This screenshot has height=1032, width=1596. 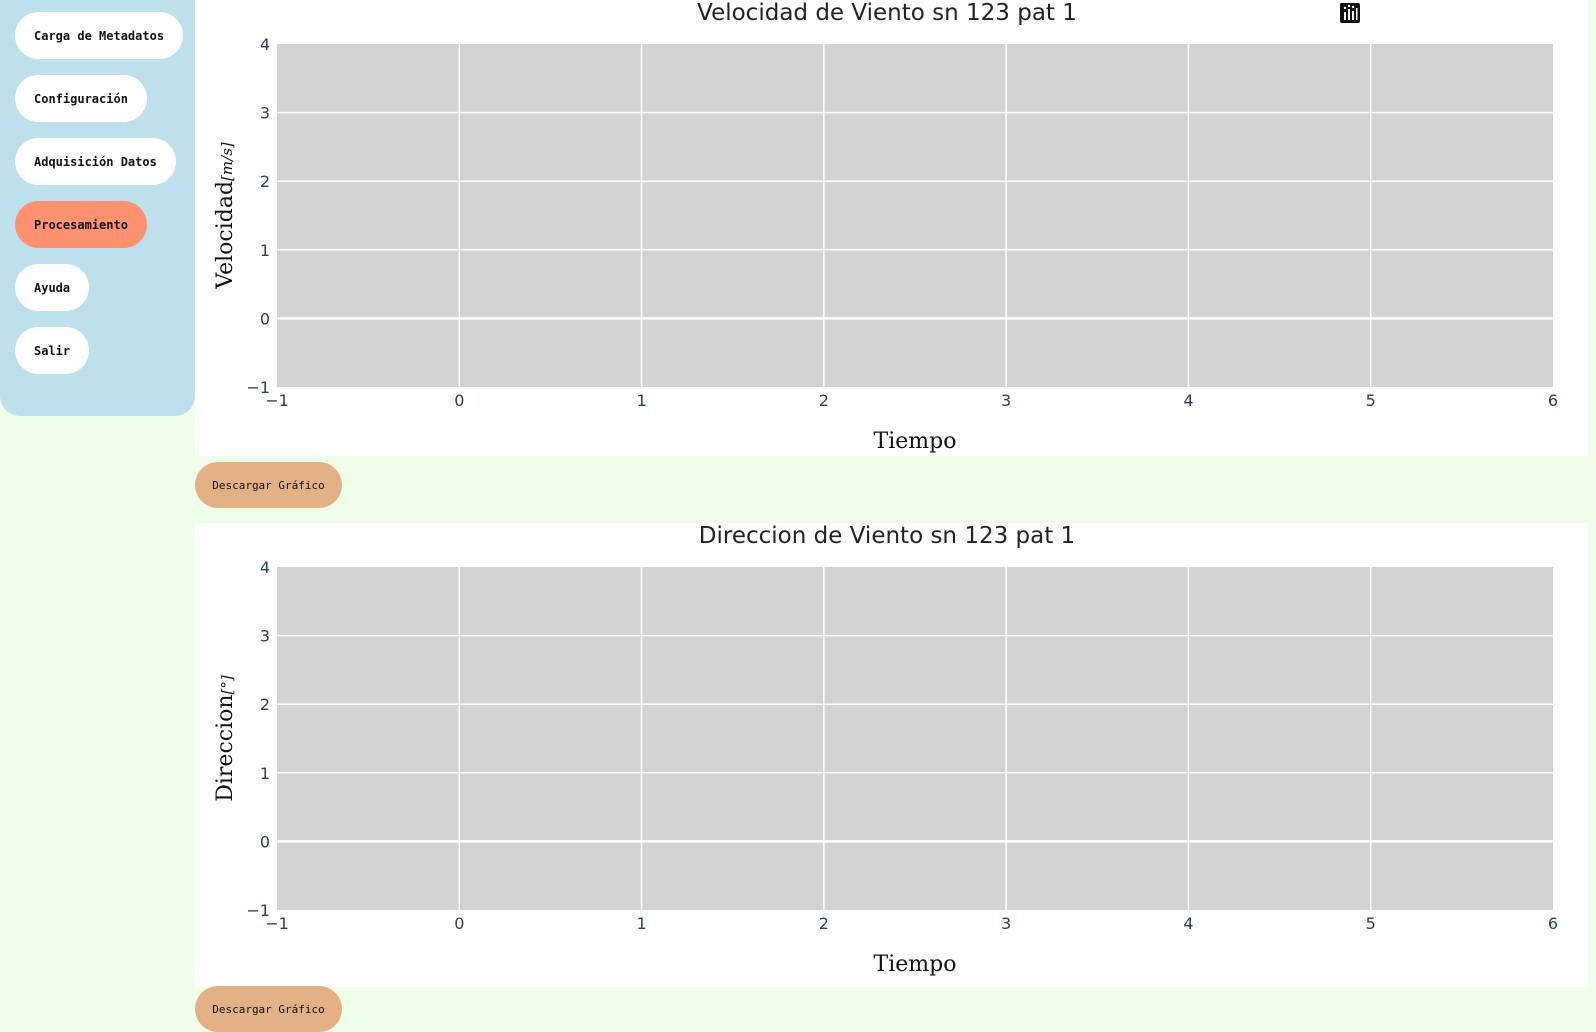 I want to click on download-velocidad-chart-button: Descargar Gráfico, so click(x=268, y=485).